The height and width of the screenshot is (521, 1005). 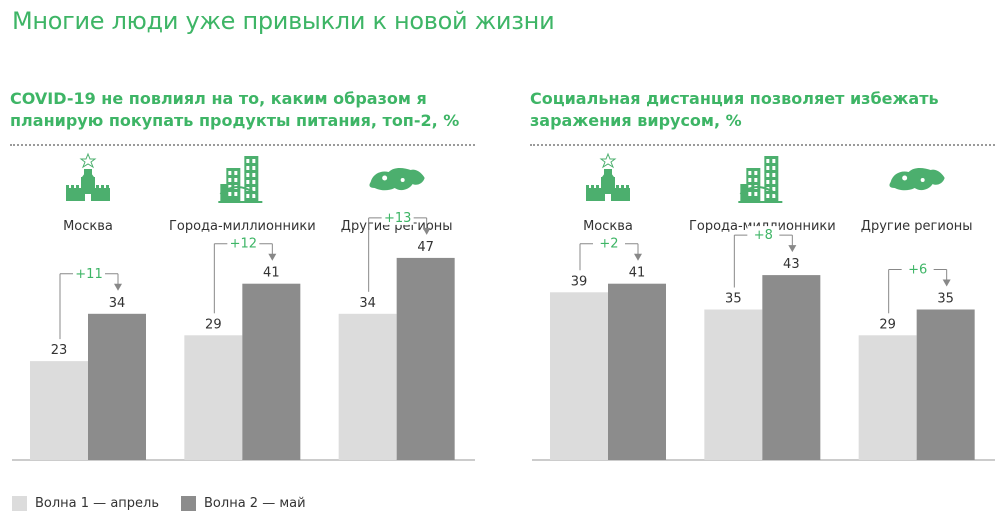 I want to click on delta-label: +13, so click(x=397, y=218).